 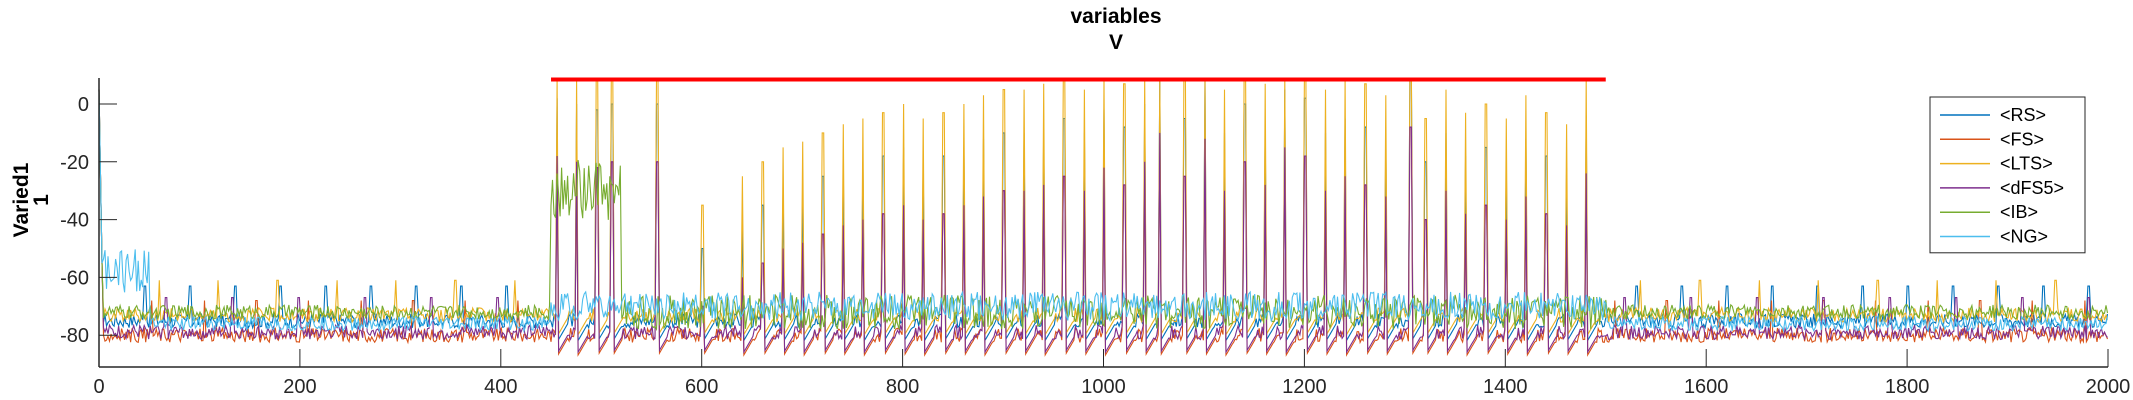 What do you see at coordinates (1115, 29) in the screenshot?
I see `chart-title-group: variables V` at bounding box center [1115, 29].